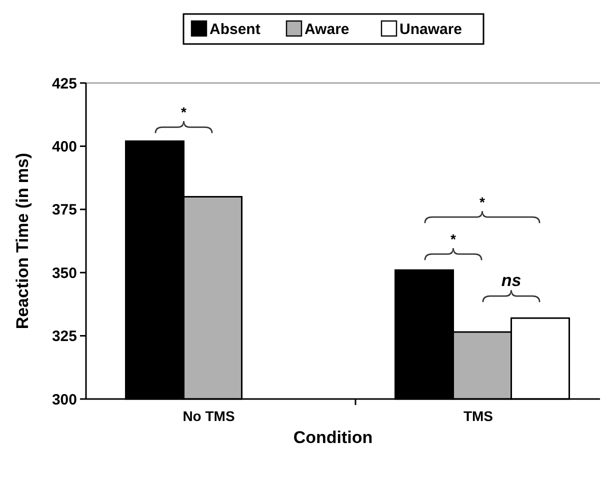 This screenshot has width=607, height=482. I want to click on x-axis-title: Condition, so click(333, 437).